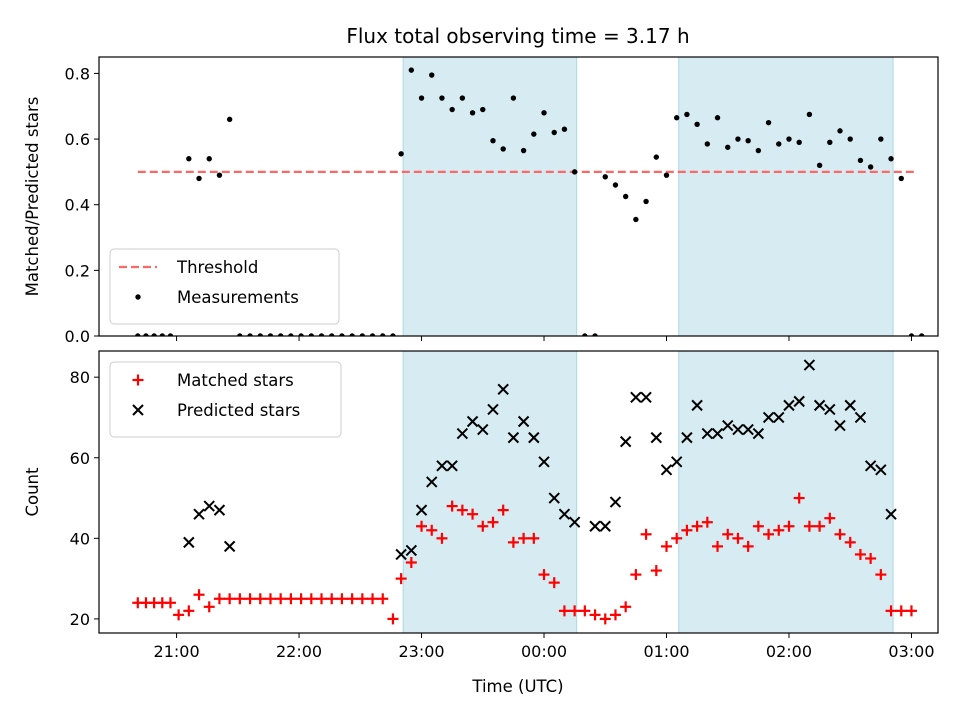  What do you see at coordinates (225, 399) in the screenshot?
I see `legend: Matched stars Predicted stars` at bounding box center [225, 399].